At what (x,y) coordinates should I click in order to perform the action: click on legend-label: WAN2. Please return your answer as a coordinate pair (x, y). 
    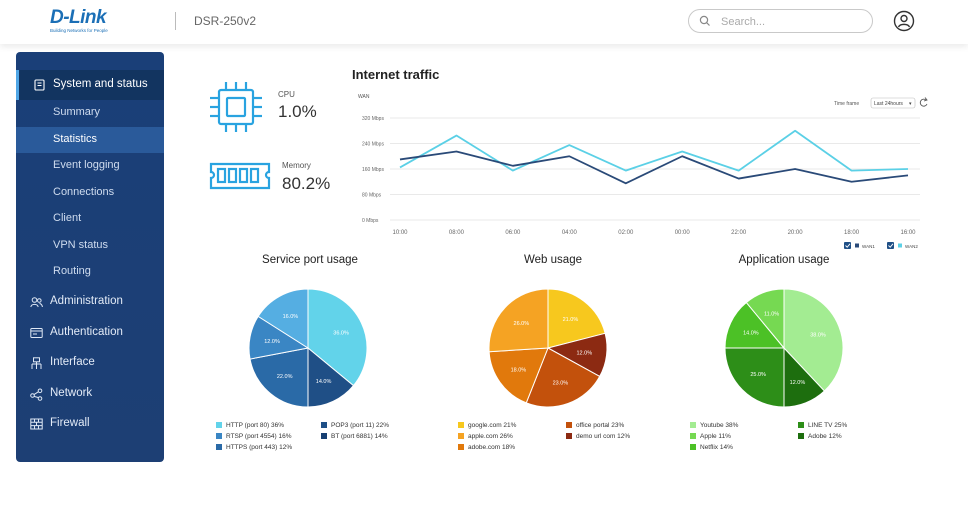
    Looking at the image, I should click on (911, 246).